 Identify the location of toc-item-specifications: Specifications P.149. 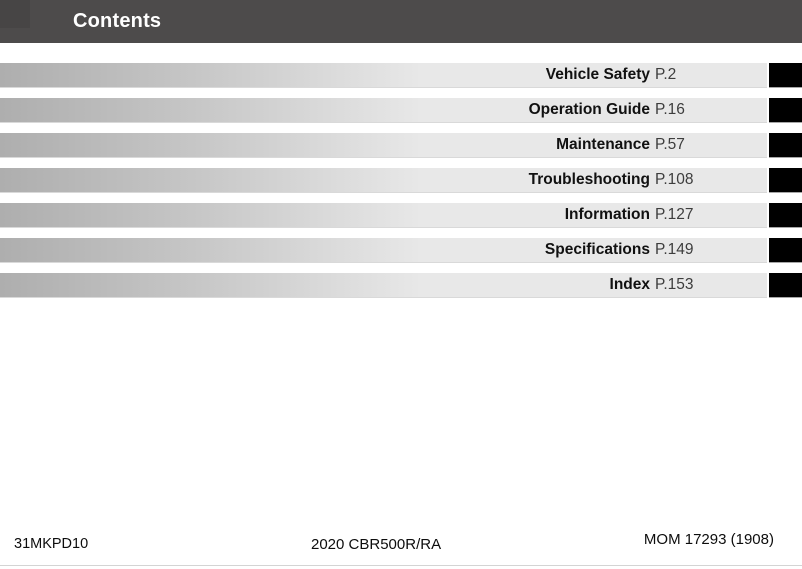
(401, 250).